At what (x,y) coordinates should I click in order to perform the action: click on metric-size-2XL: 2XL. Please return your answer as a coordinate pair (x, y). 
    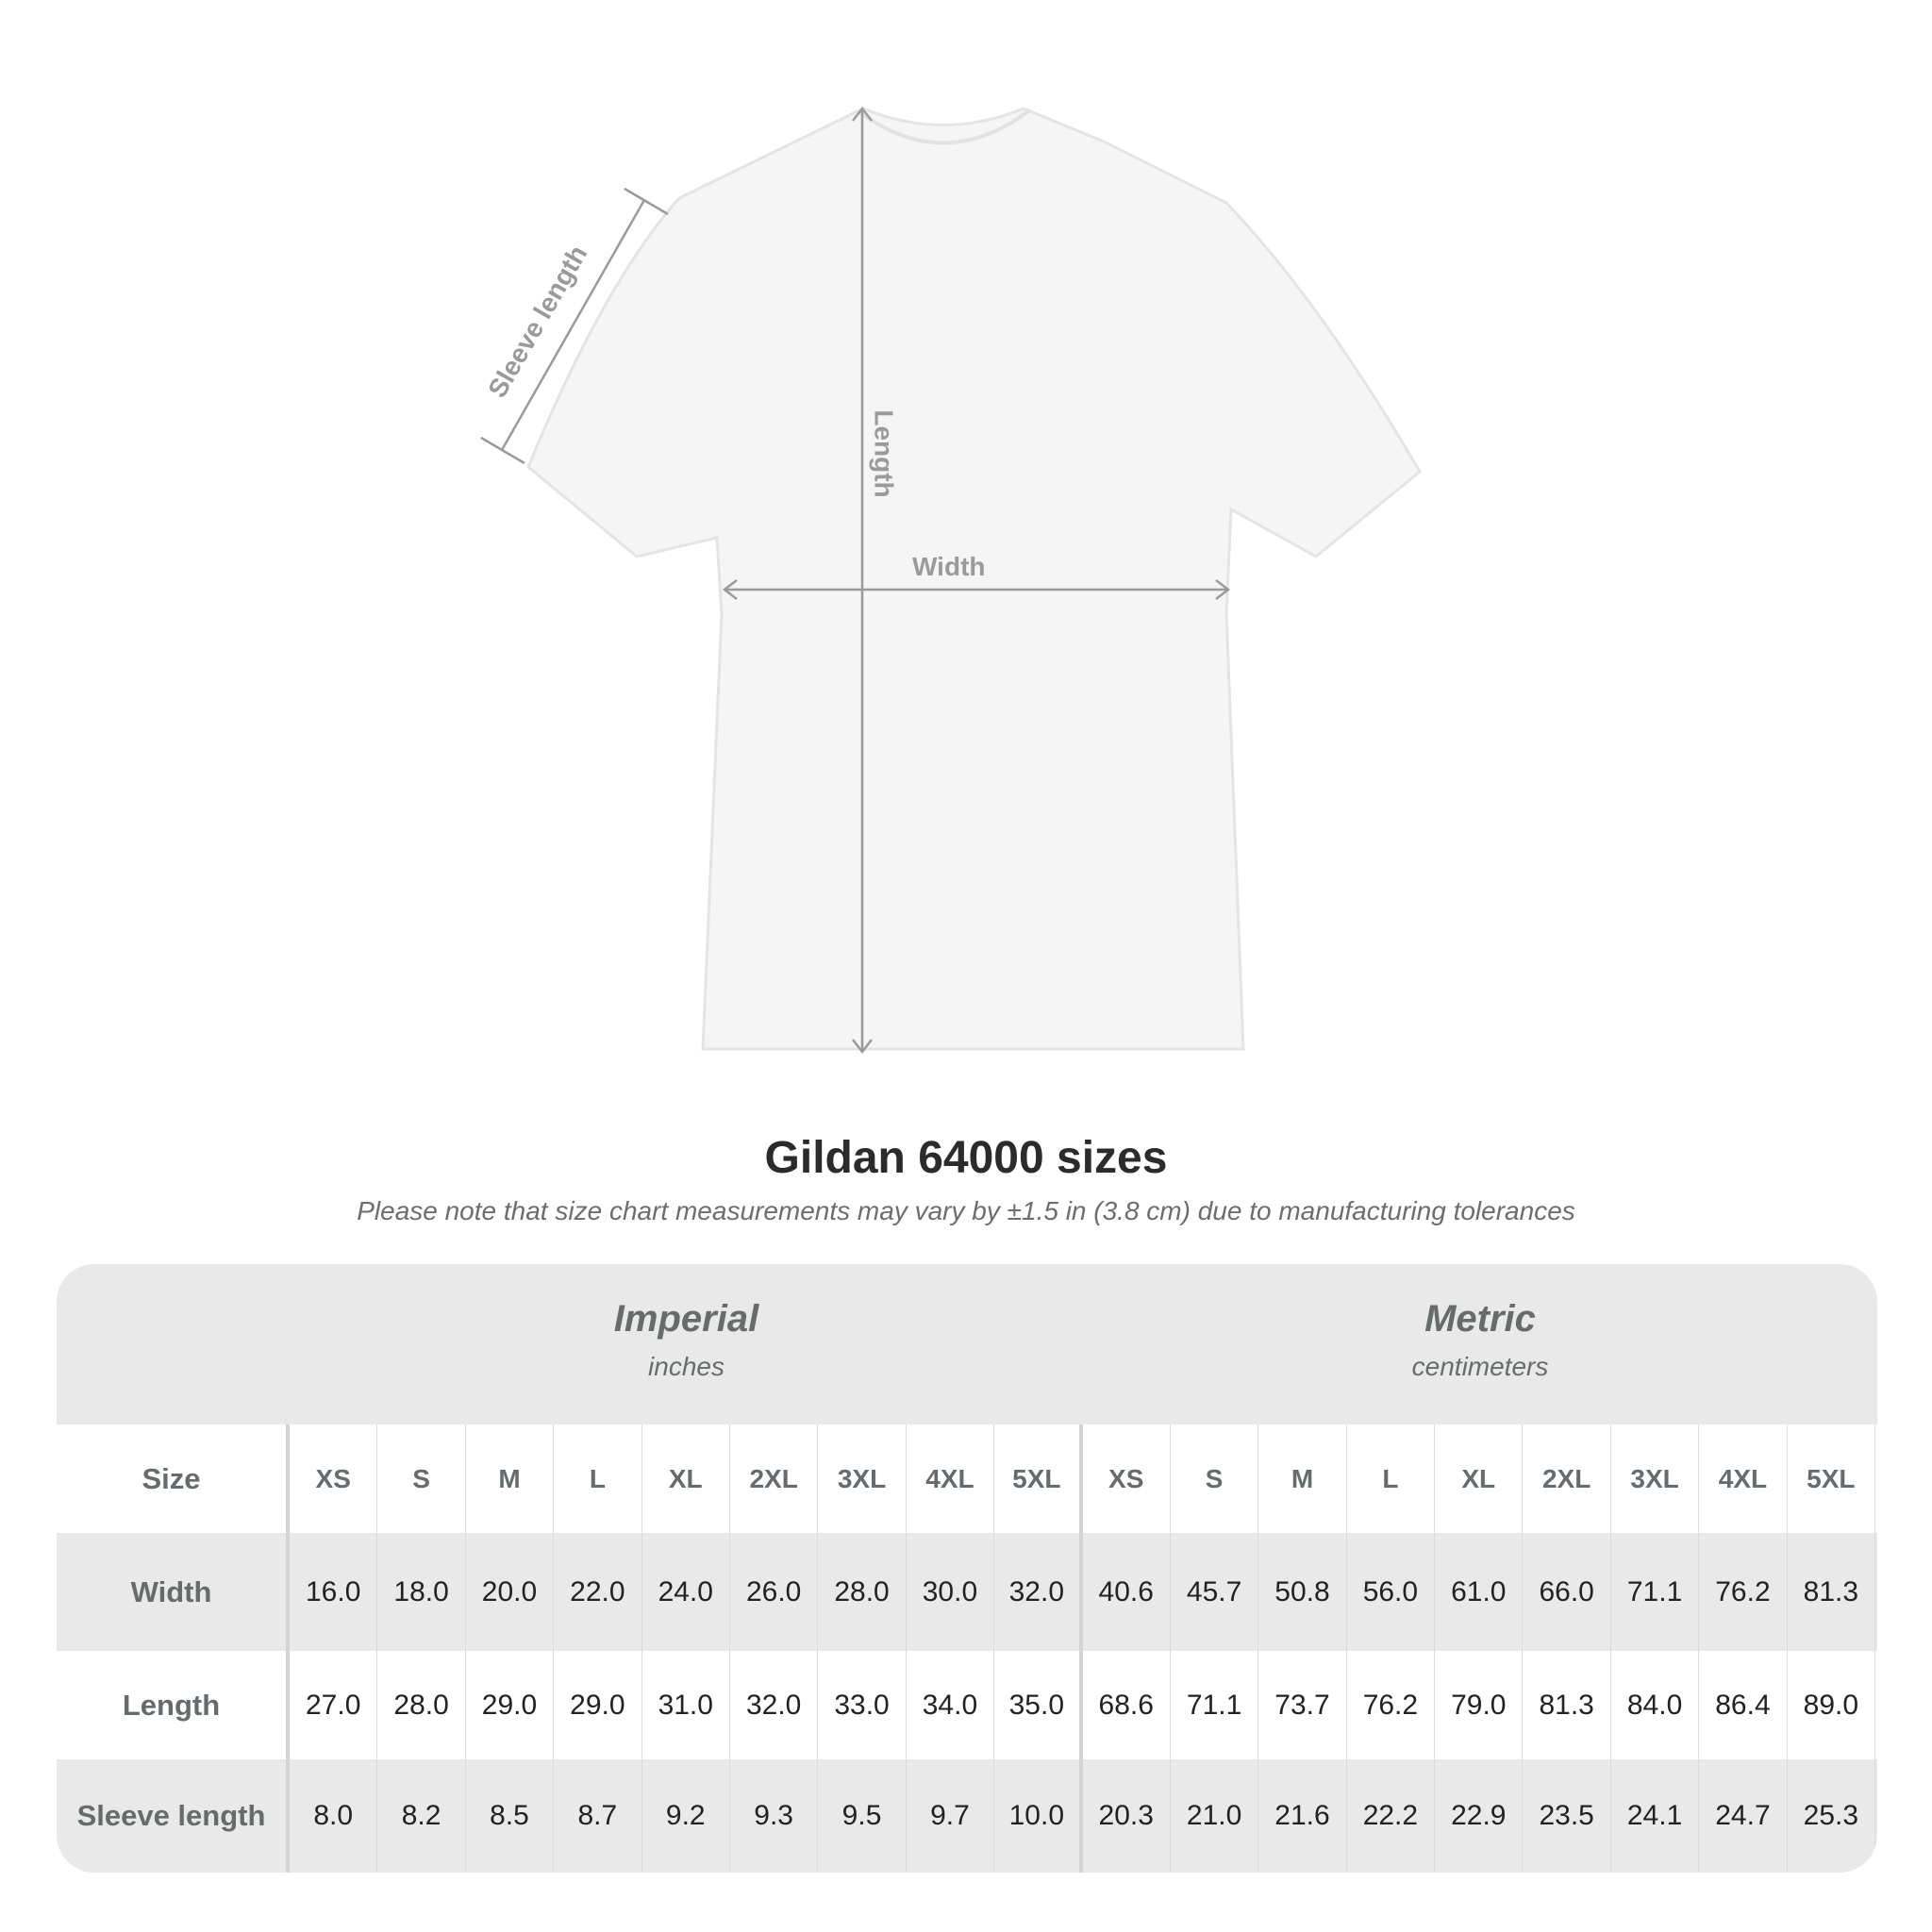
    Looking at the image, I should click on (1567, 1478).